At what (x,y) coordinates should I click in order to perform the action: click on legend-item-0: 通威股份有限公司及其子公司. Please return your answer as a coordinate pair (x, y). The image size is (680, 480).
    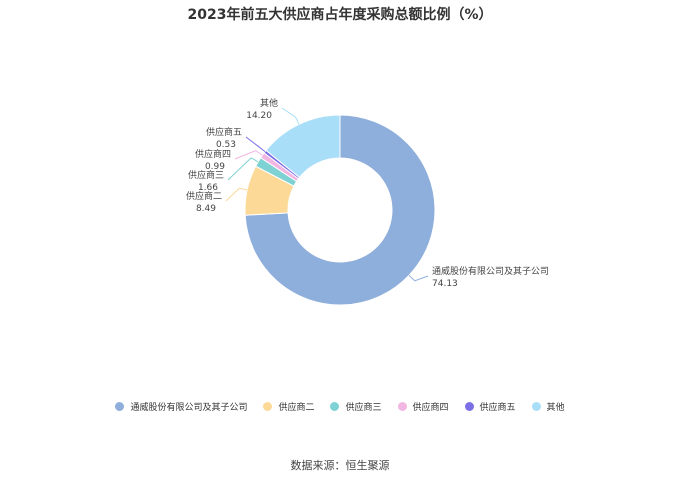
    Looking at the image, I should click on (181, 406).